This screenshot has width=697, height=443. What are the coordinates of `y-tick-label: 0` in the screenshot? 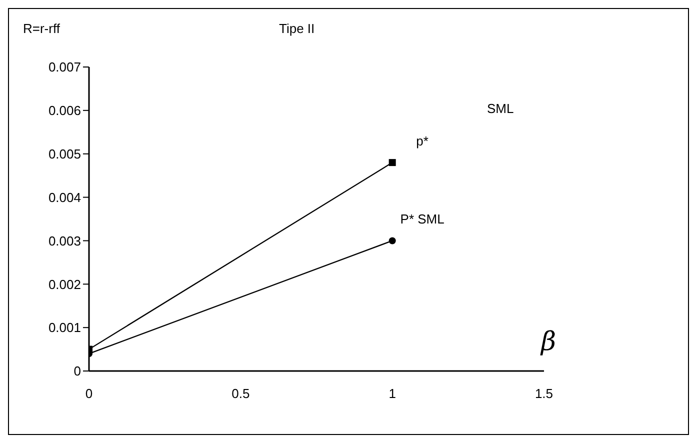 It's located at (77, 371).